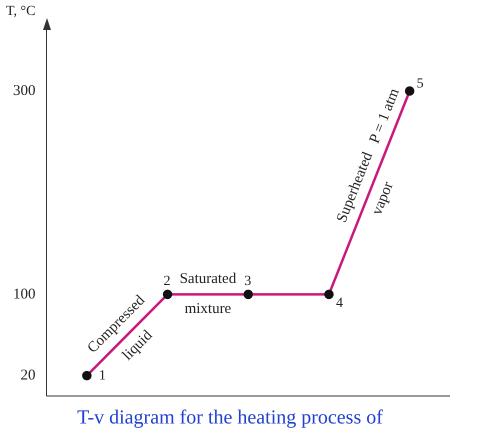 This screenshot has width=480, height=434. What do you see at coordinates (384, 116) in the screenshot?
I see `annotation: P = 1 atm` at bounding box center [384, 116].